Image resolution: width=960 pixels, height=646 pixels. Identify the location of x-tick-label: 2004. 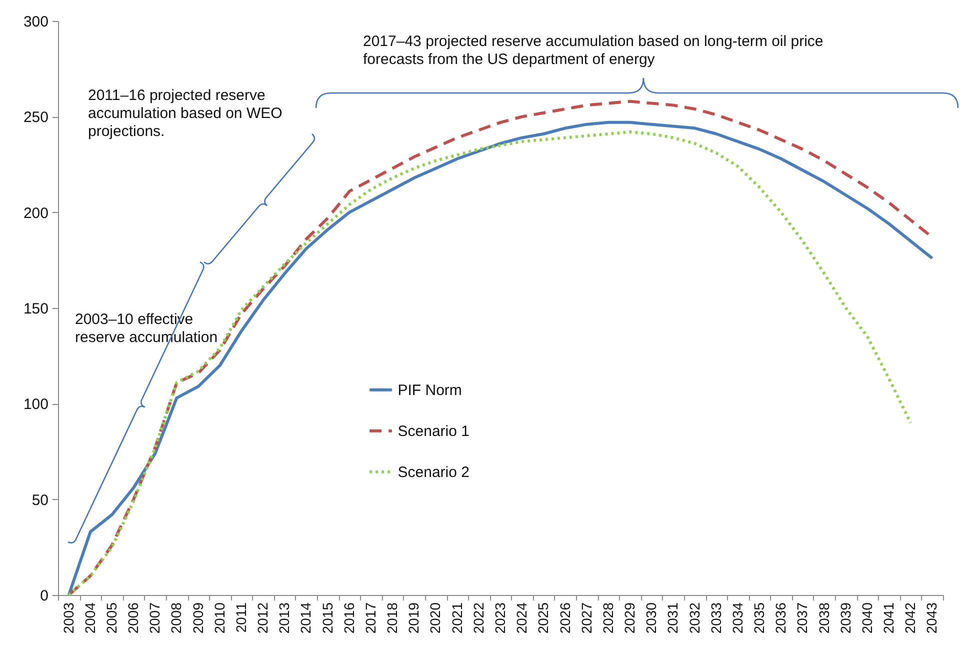
(90, 618).